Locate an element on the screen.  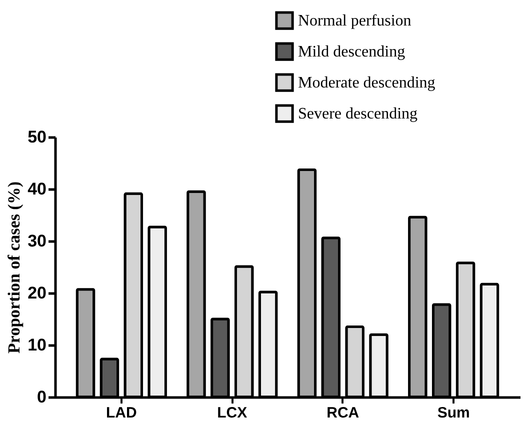
x-tick-label: RCA is located at coordinates (343, 413).